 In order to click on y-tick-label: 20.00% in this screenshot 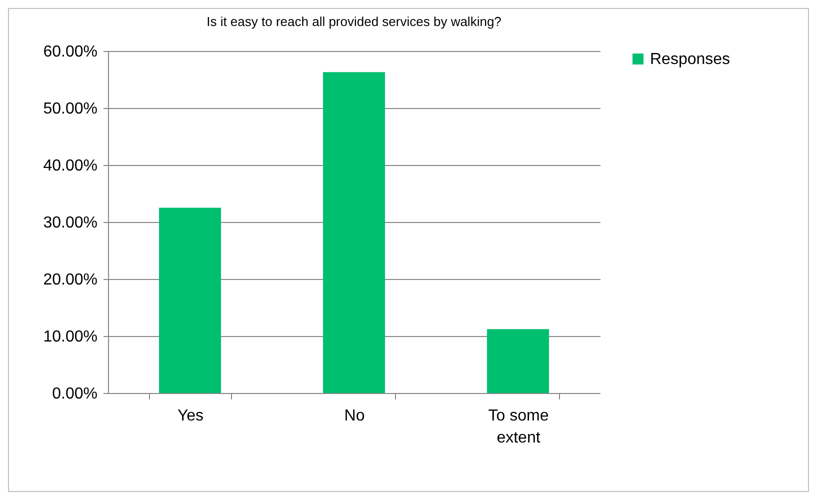, I will do `click(70, 280)`.